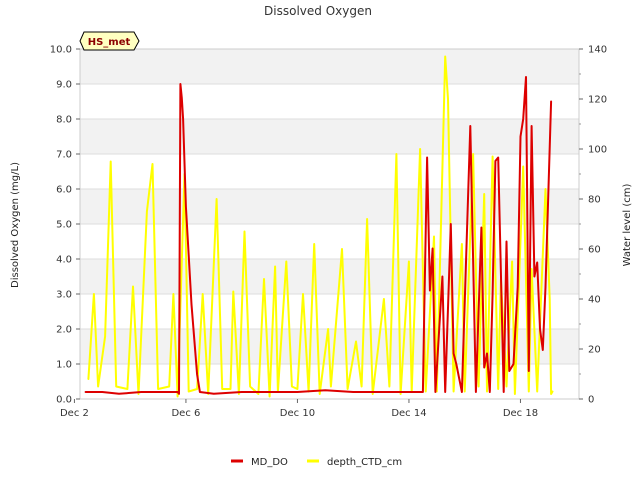  Describe the element at coordinates (594, 250) in the screenshot. I see `y2-tick-label: 60` at that location.